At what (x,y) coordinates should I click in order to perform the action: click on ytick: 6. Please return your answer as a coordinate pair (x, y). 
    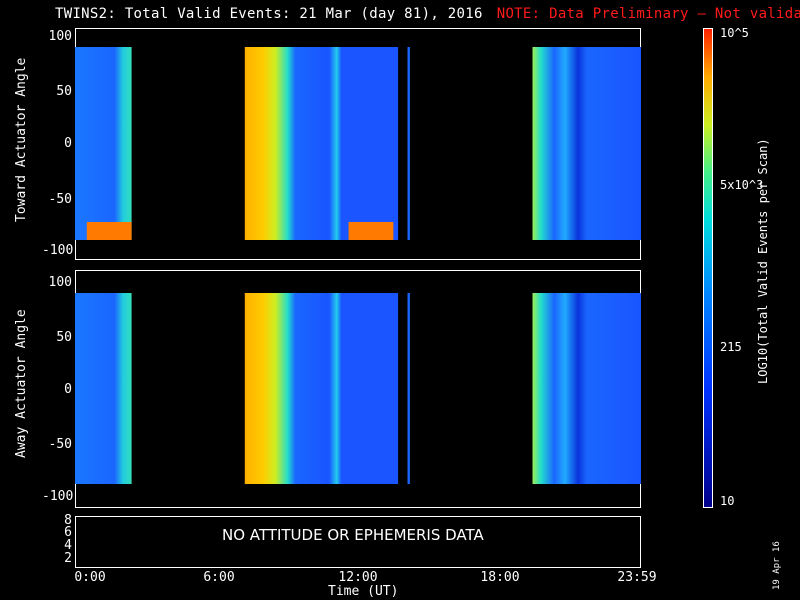
    Looking at the image, I should click on (68, 532).